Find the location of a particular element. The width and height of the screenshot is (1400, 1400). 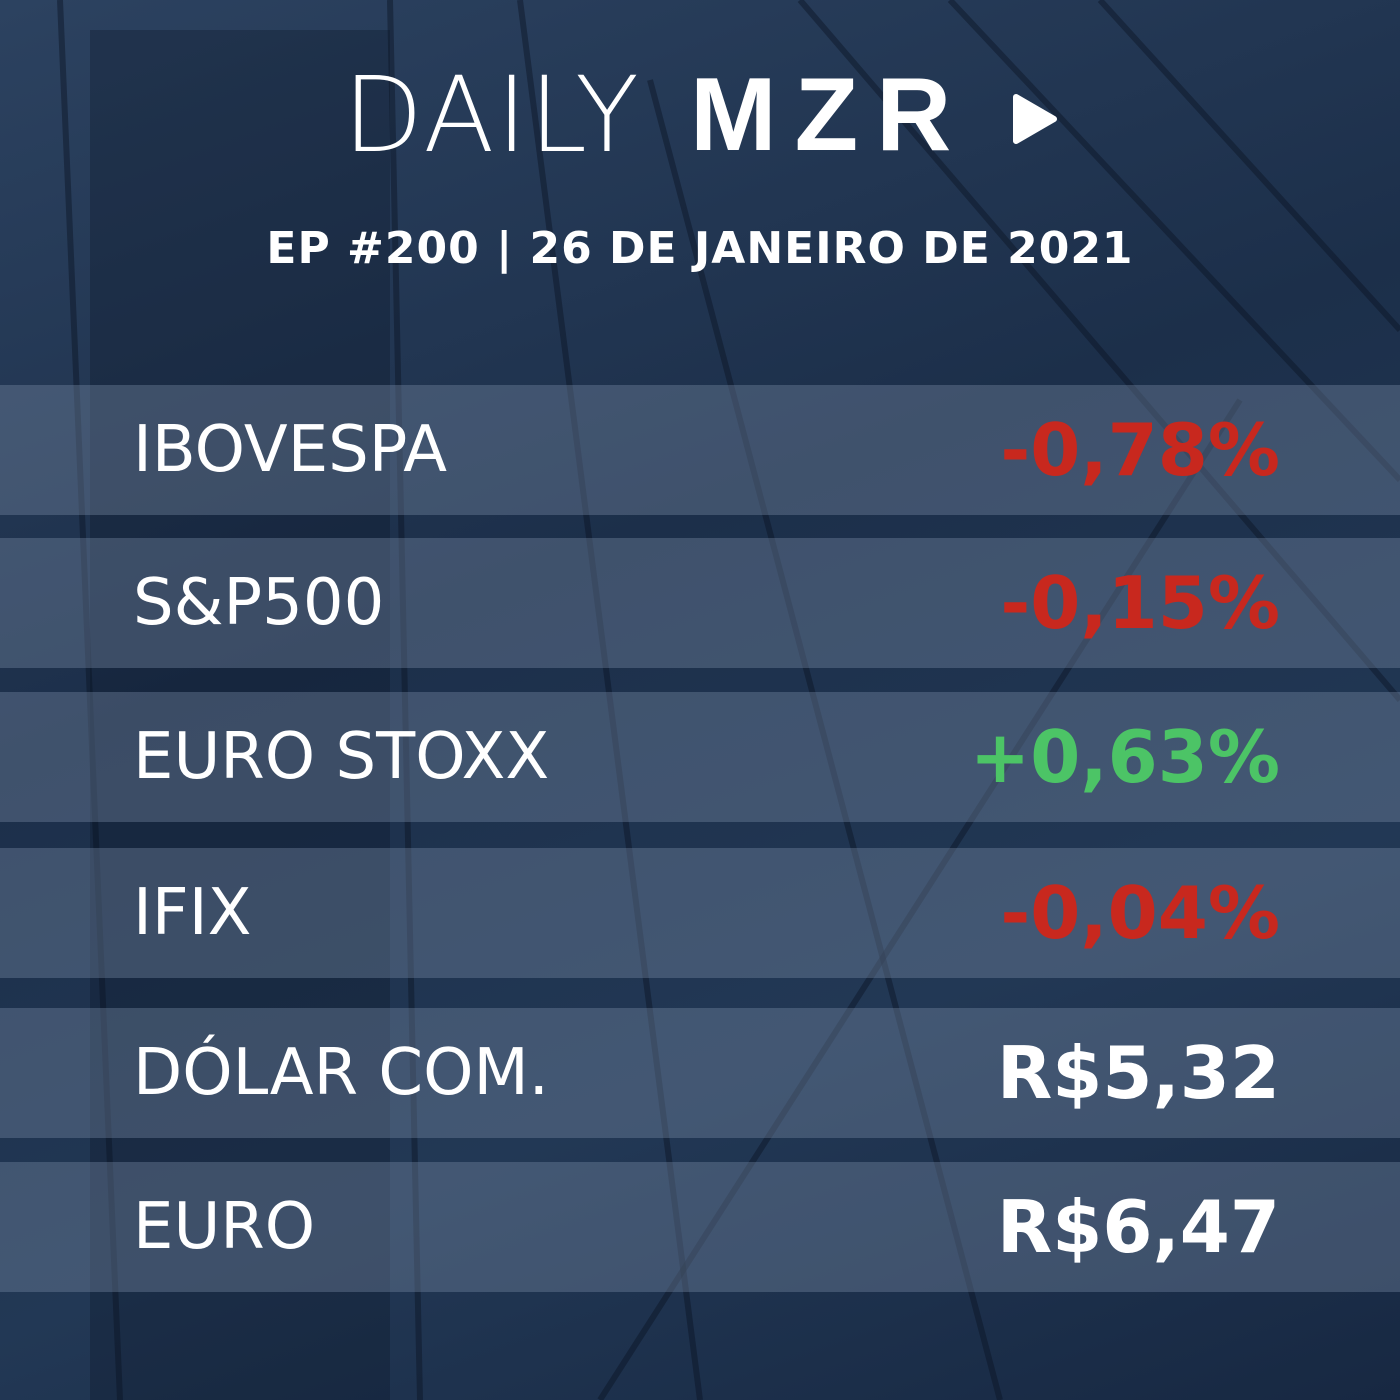

row-value: +0,63% is located at coordinates (1124, 757).